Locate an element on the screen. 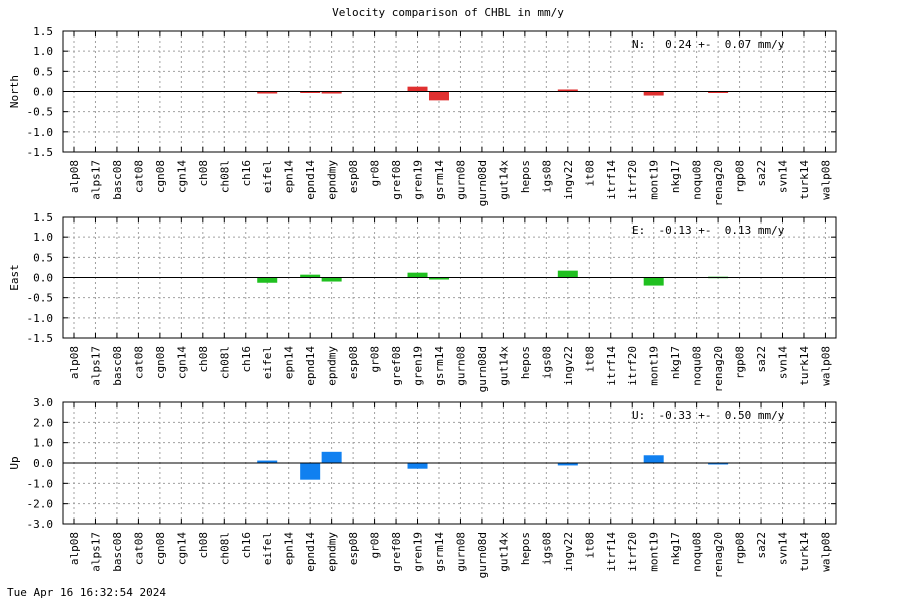  x-tick-label: sa22 is located at coordinates (761, 545).